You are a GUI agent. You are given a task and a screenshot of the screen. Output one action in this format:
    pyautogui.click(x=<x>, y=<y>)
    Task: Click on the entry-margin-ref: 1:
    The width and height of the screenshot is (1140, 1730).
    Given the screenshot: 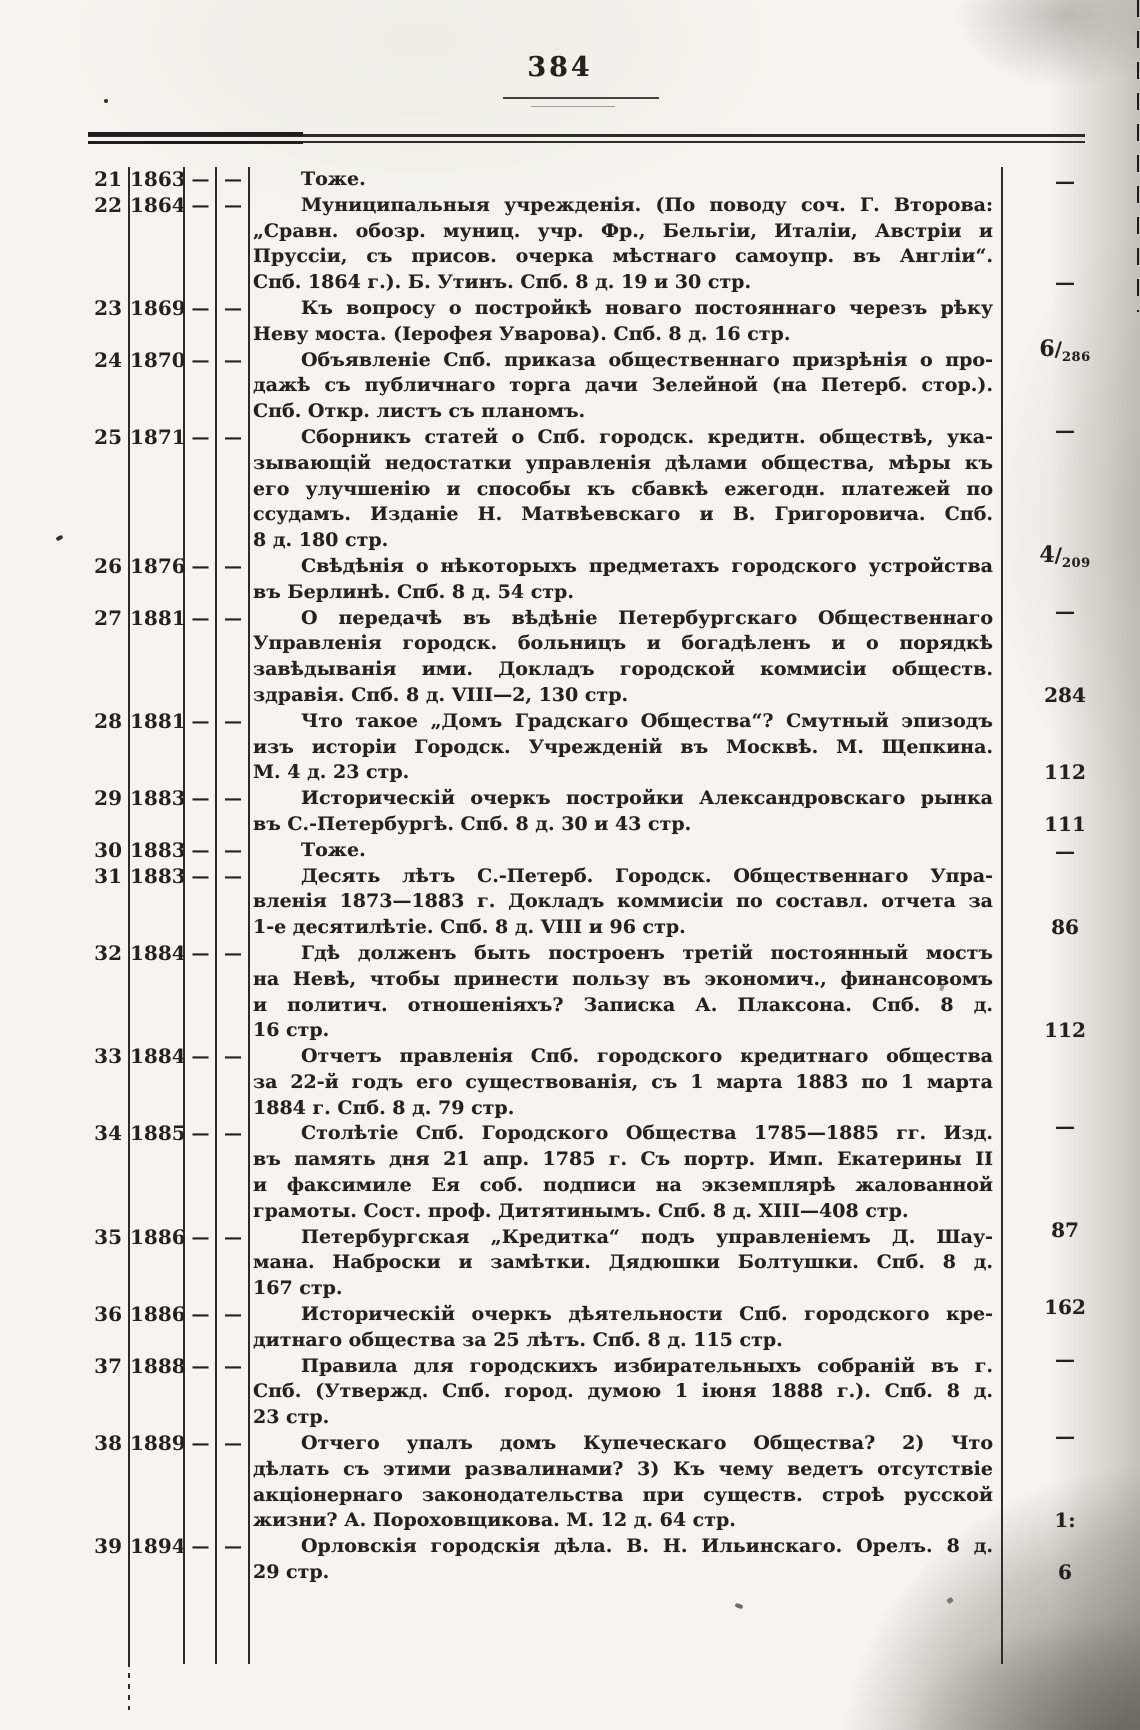 What is the action you would take?
    pyautogui.click(x=1071, y=1482)
    